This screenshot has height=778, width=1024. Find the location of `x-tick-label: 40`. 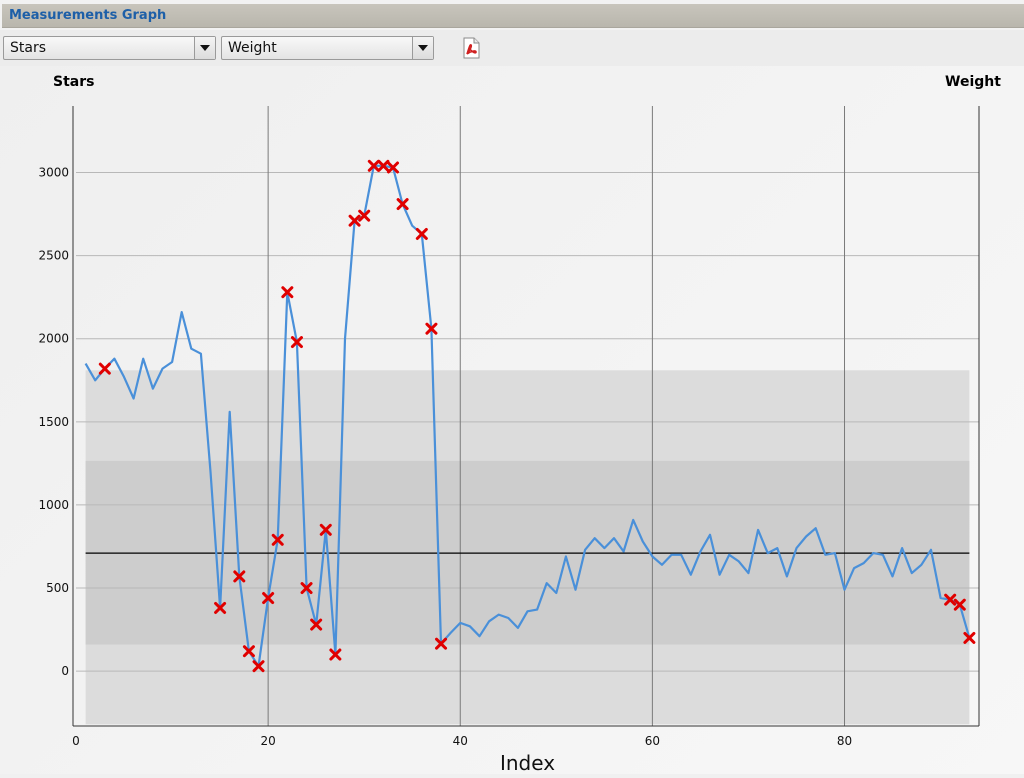

x-tick-label: 40 is located at coordinates (460, 741).